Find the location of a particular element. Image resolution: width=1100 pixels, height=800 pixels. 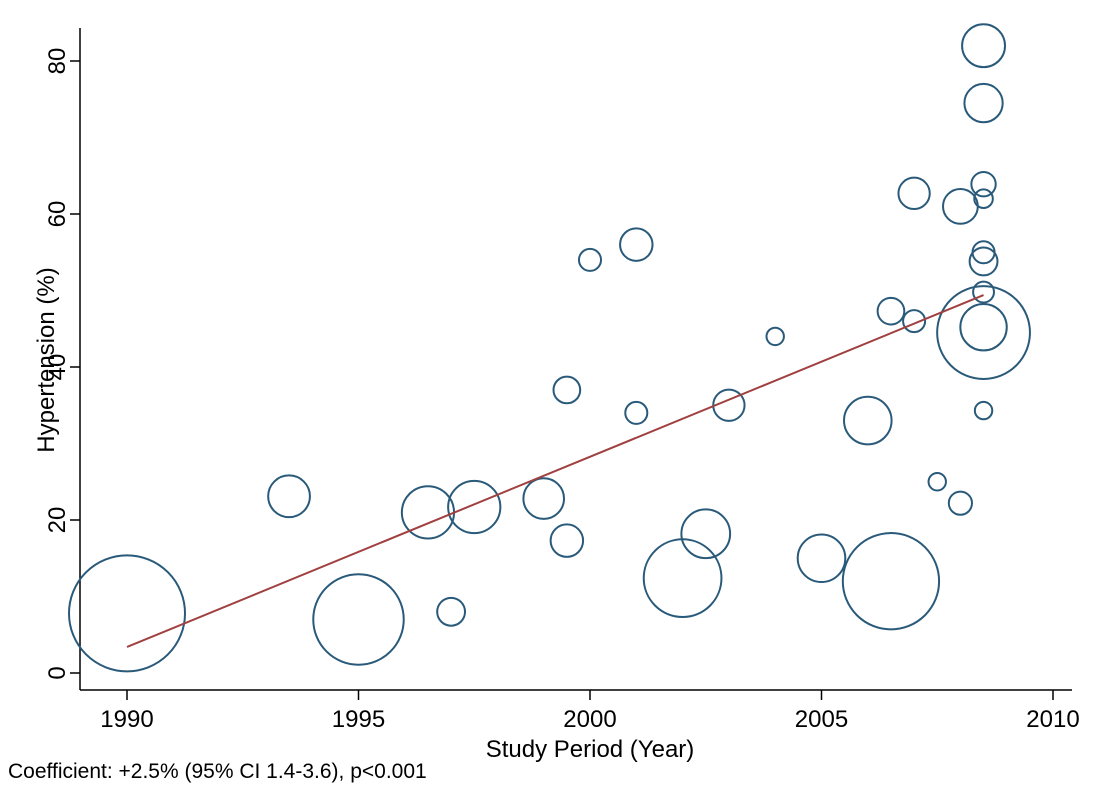

y-axis-label: Hypertension (%) is located at coordinates (46, 359).